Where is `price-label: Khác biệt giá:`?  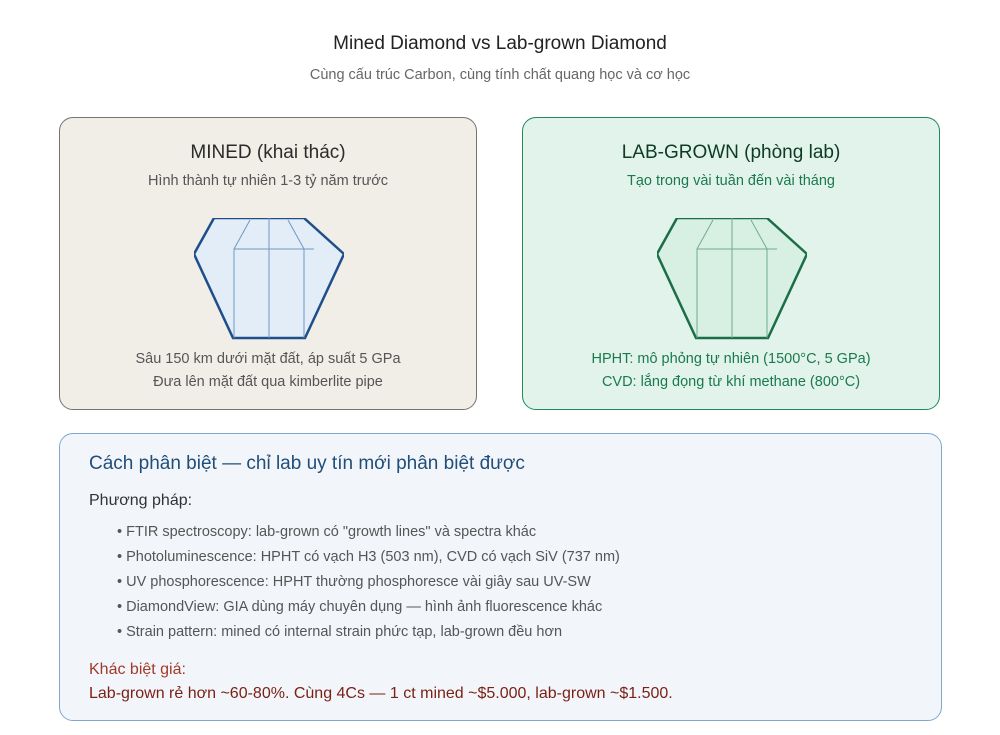 price-label: Khác biệt giá: is located at coordinates (137, 669).